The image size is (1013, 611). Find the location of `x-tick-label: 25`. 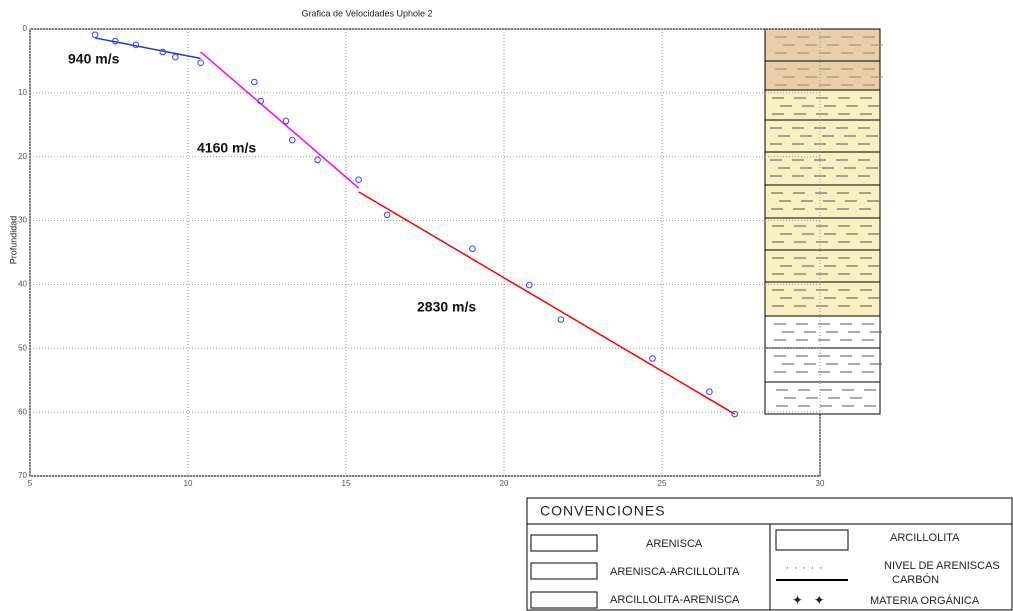

x-tick-label: 25 is located at coordinates (662, 483).